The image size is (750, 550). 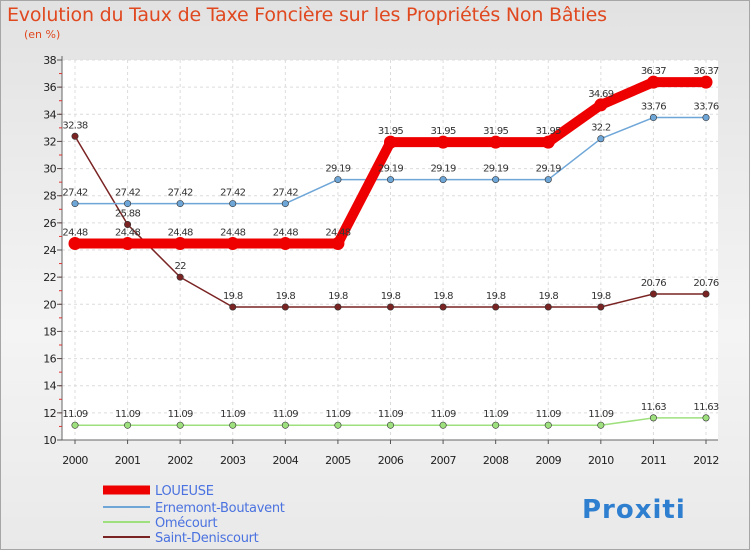 I want to click on data-label: 36.37, so click(x=705, y=71).